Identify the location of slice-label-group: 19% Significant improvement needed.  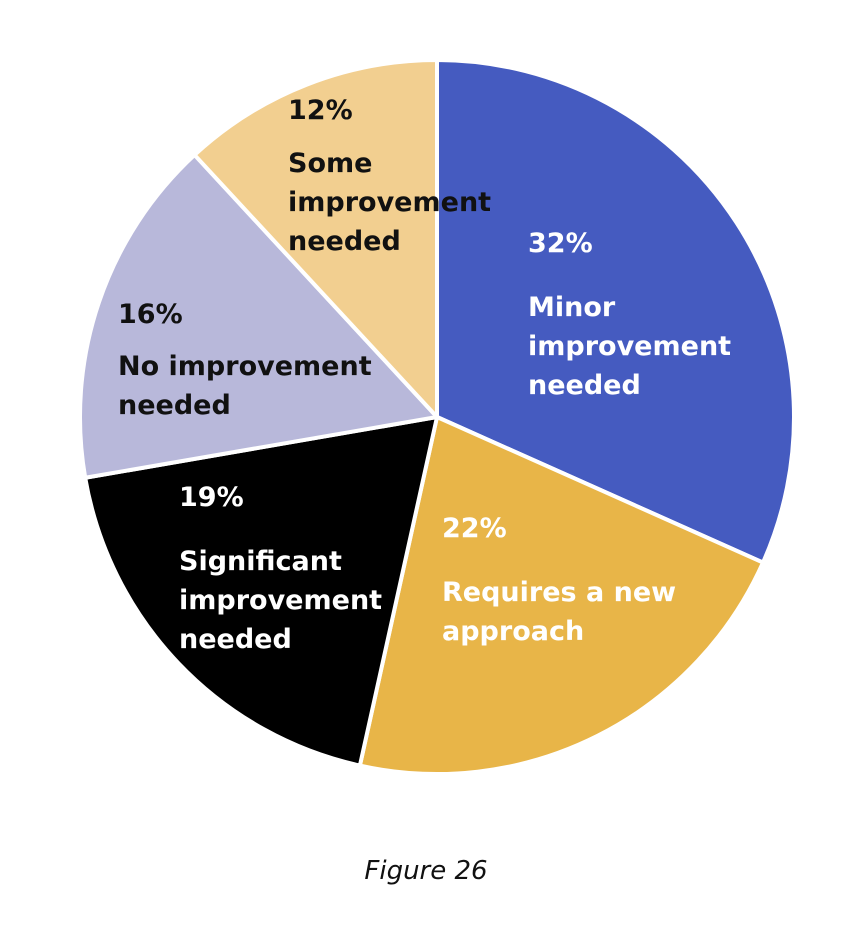
(280, 568).